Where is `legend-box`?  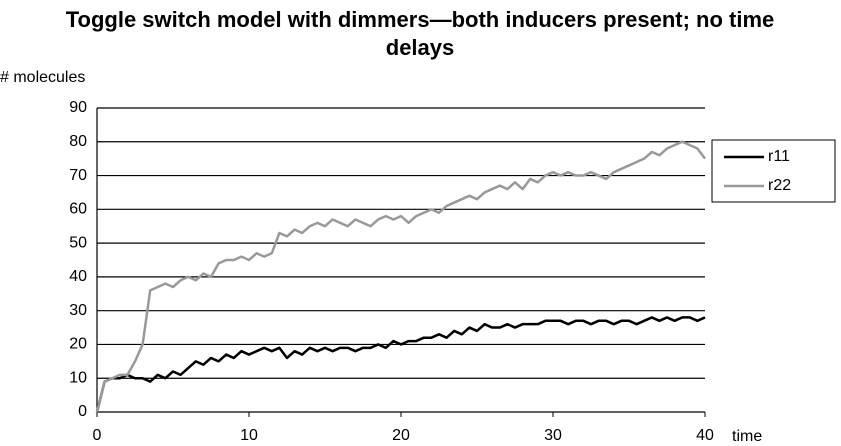
legend-box is located at coordinates (773, 171).